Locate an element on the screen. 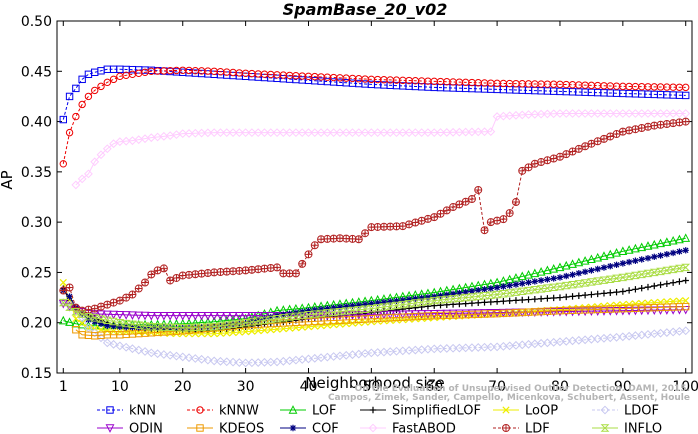 The width and height of the screenshot is (698, 434). legend-label: LDOF is located at coordinates (641, 411).